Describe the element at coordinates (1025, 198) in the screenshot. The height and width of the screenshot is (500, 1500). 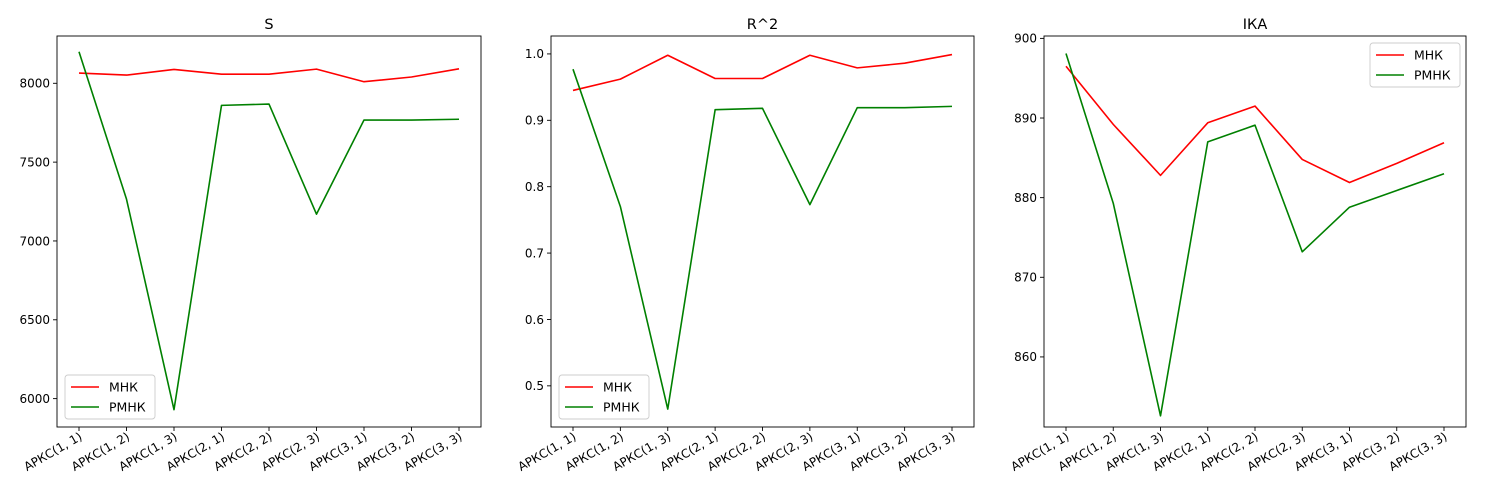
I see `y-tick-label: 880` at that location.